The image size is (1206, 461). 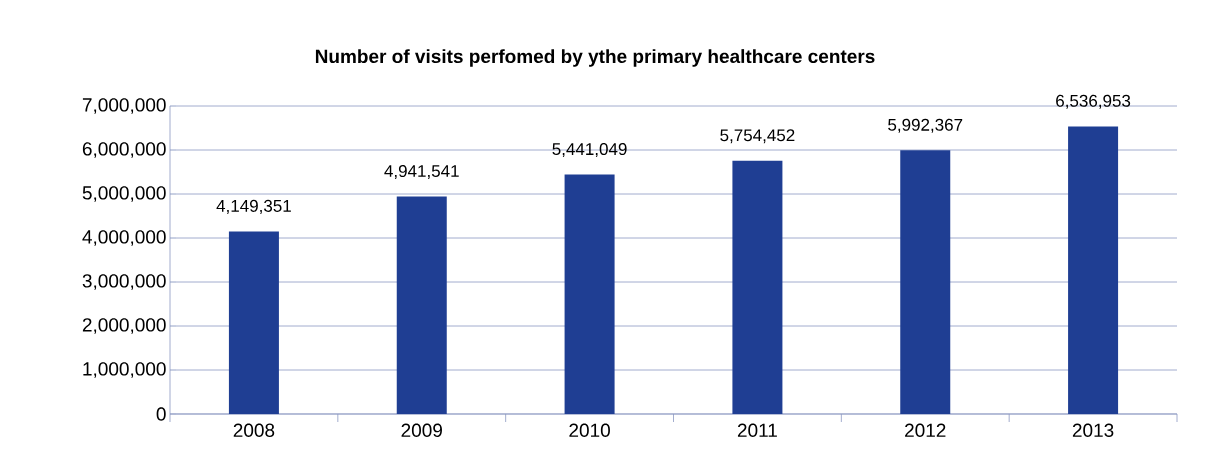 I want to click on y-tick-label: 3,000,000, so click(x=124, y=282).